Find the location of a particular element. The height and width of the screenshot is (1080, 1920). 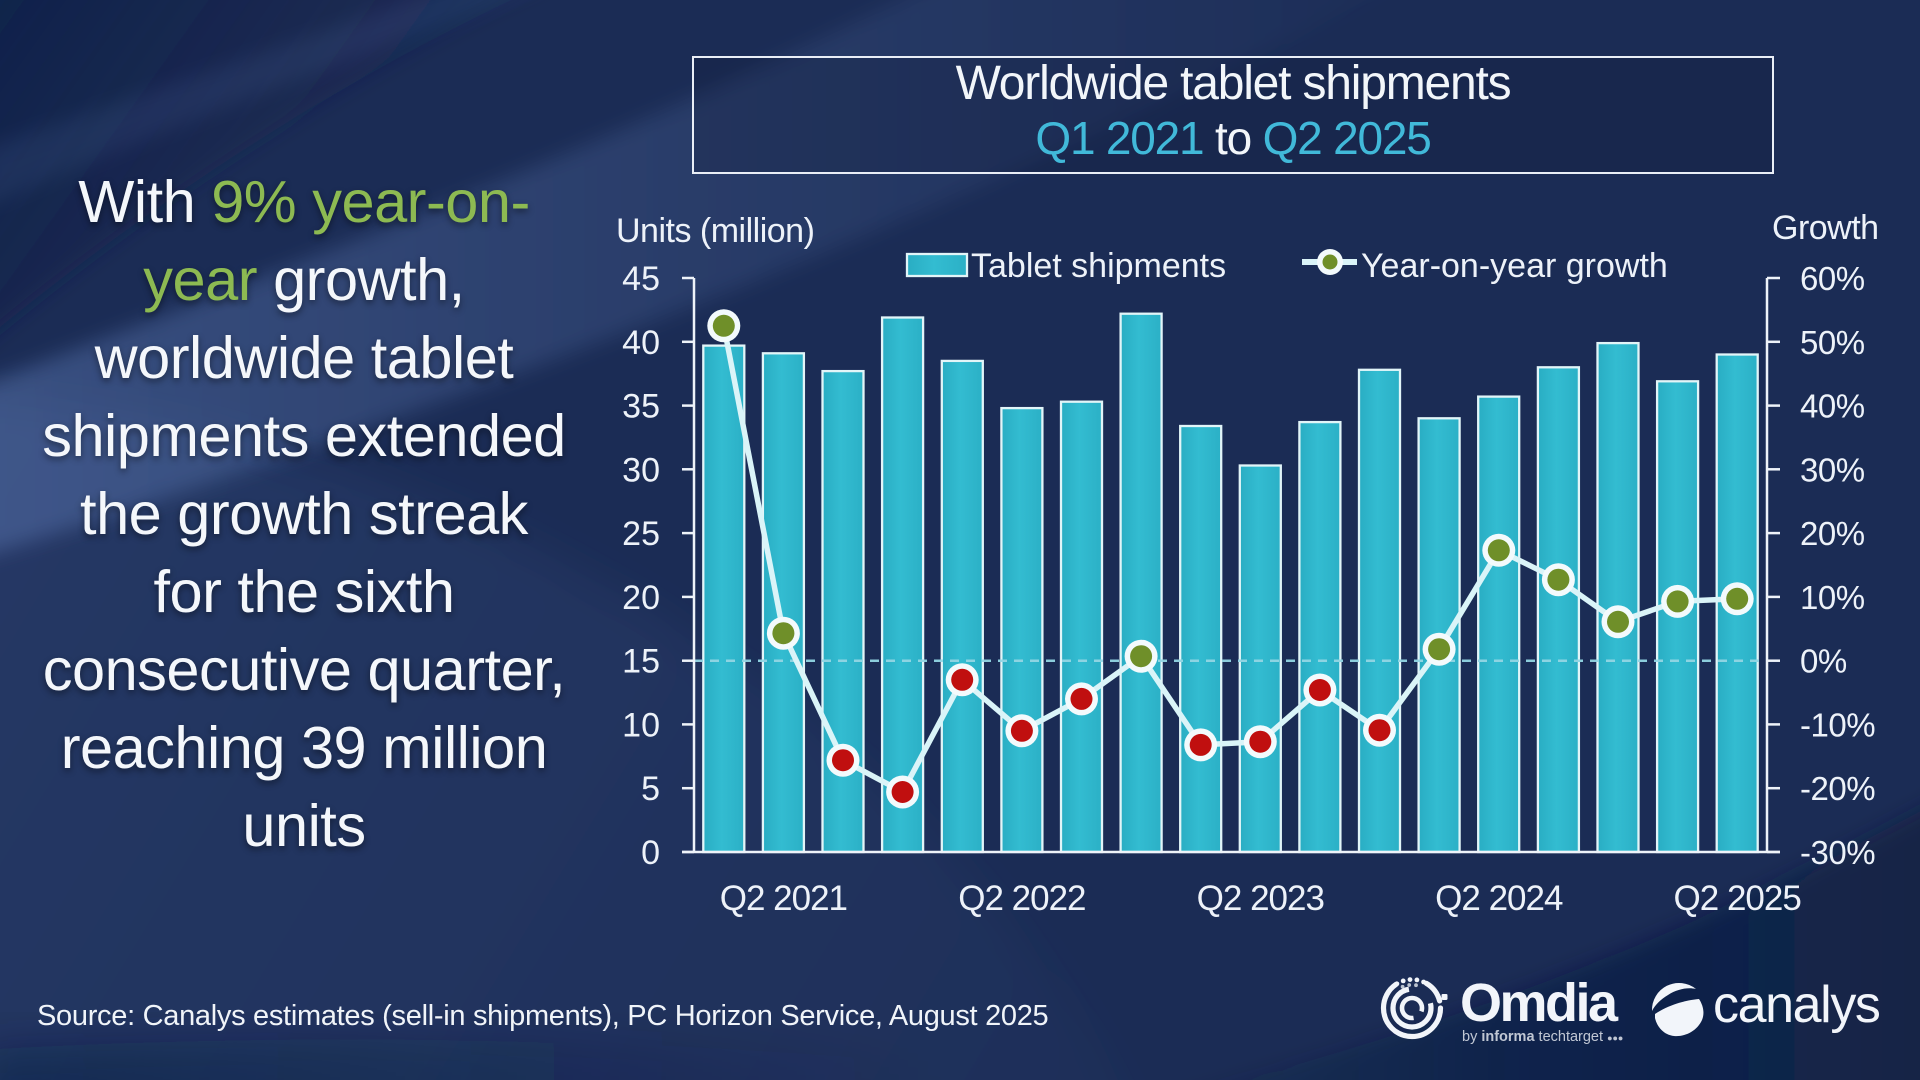

svg-text: 0% is located at coordinates (1823, 661).